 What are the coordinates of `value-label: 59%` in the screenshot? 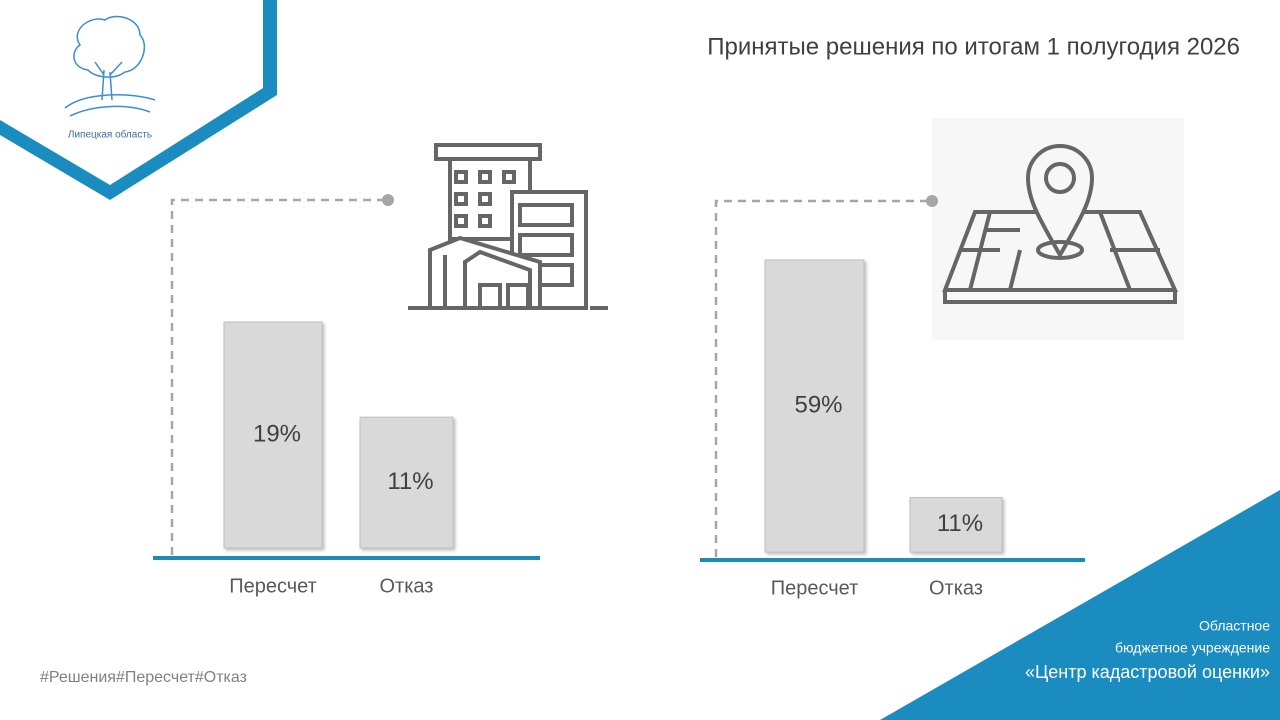 It's located at (818, 404).